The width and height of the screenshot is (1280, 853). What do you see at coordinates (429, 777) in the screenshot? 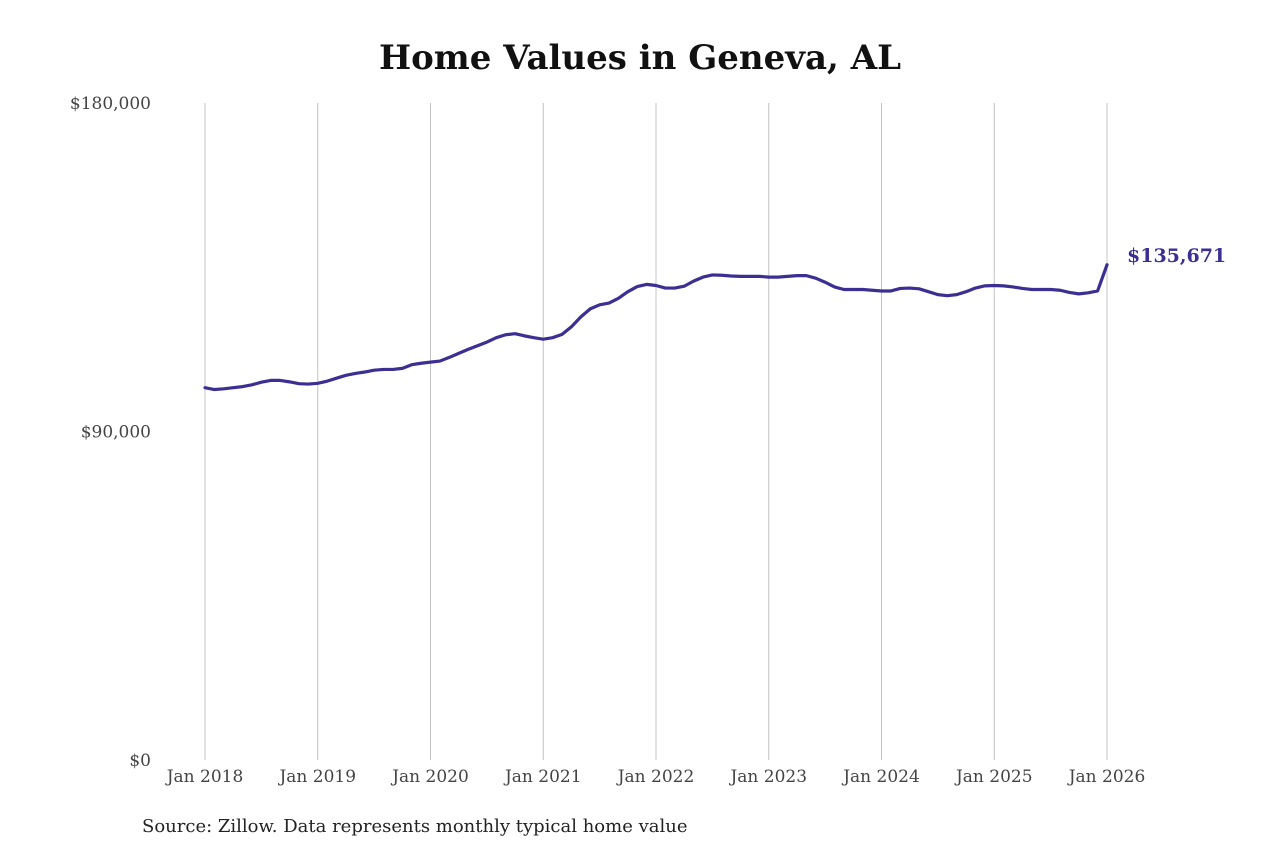
I see `x-tick-label: Jan 2020` at bounding box center [429, 777].